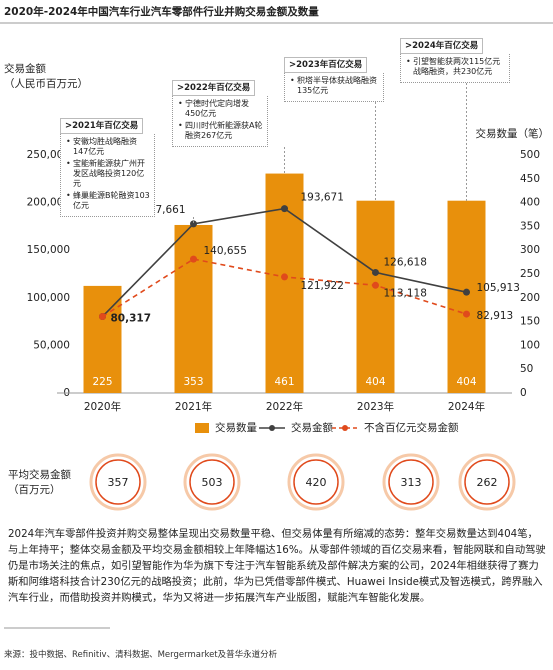  I want to click on average-value: 313, so click(411, 482).